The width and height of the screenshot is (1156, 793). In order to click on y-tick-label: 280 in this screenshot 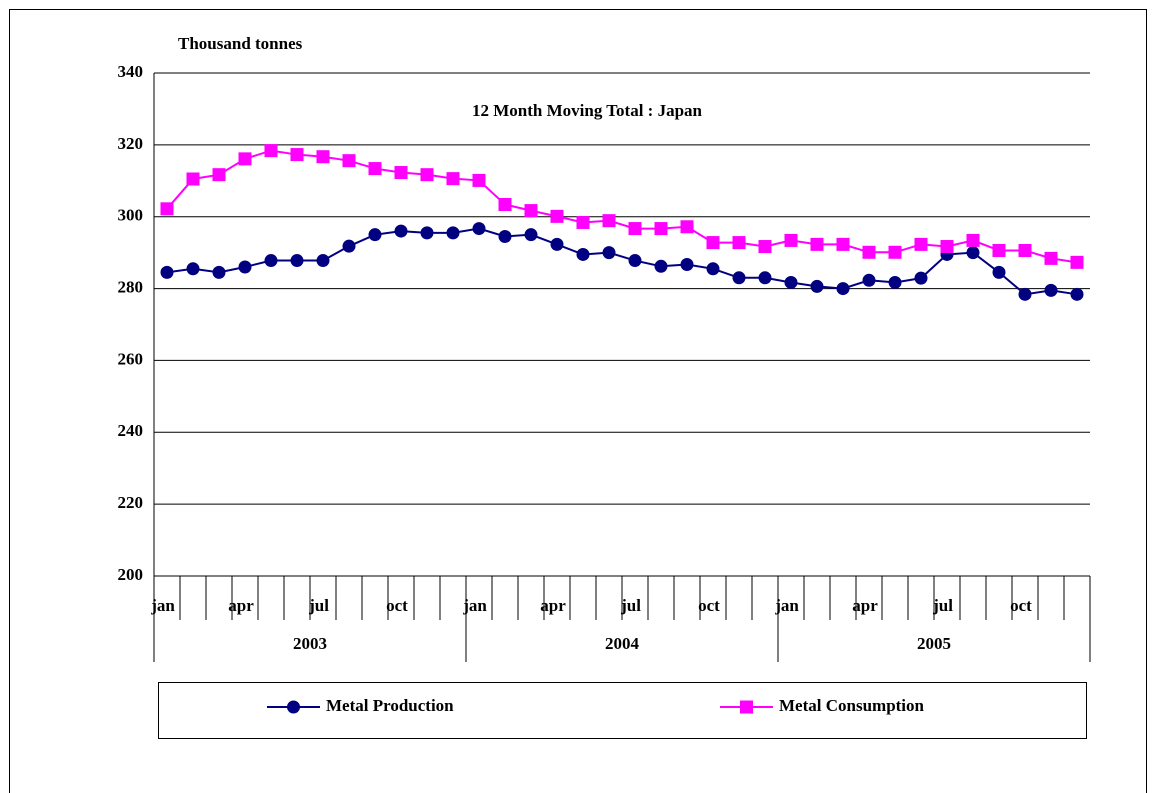, I will do `click(131, 286)`.